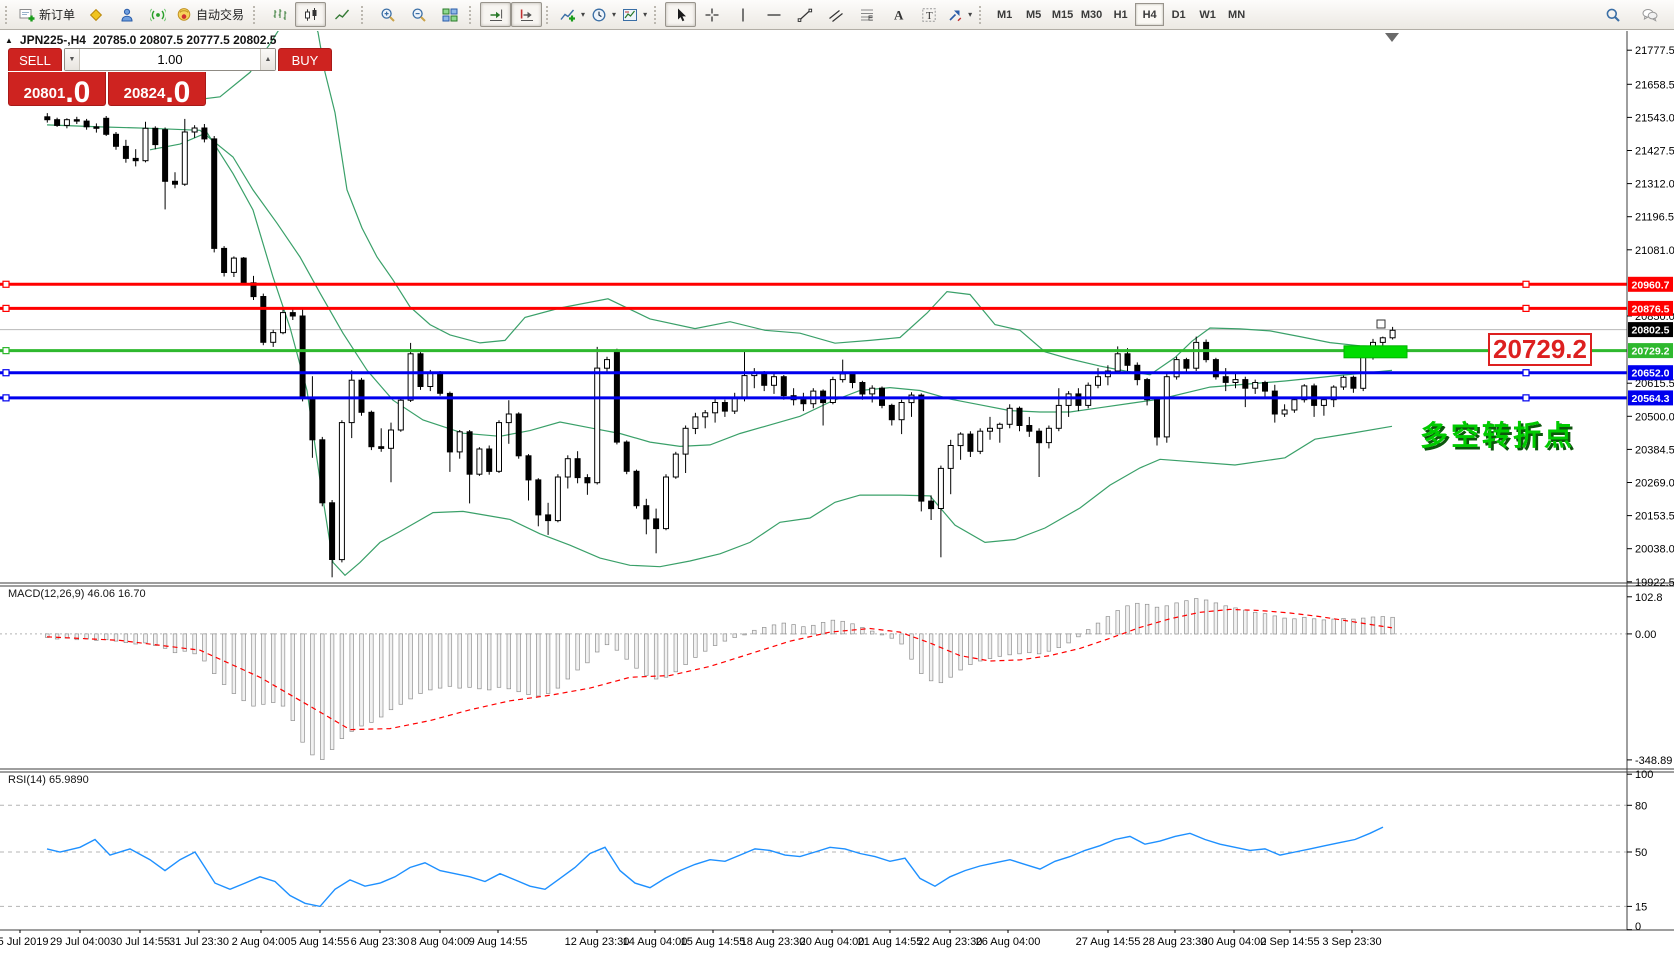 This screenshot has width=1674, height=954. Describe the element at coordinates (1654, 51) in the screenshot. I see `svg-text: 21777.5` at that location.